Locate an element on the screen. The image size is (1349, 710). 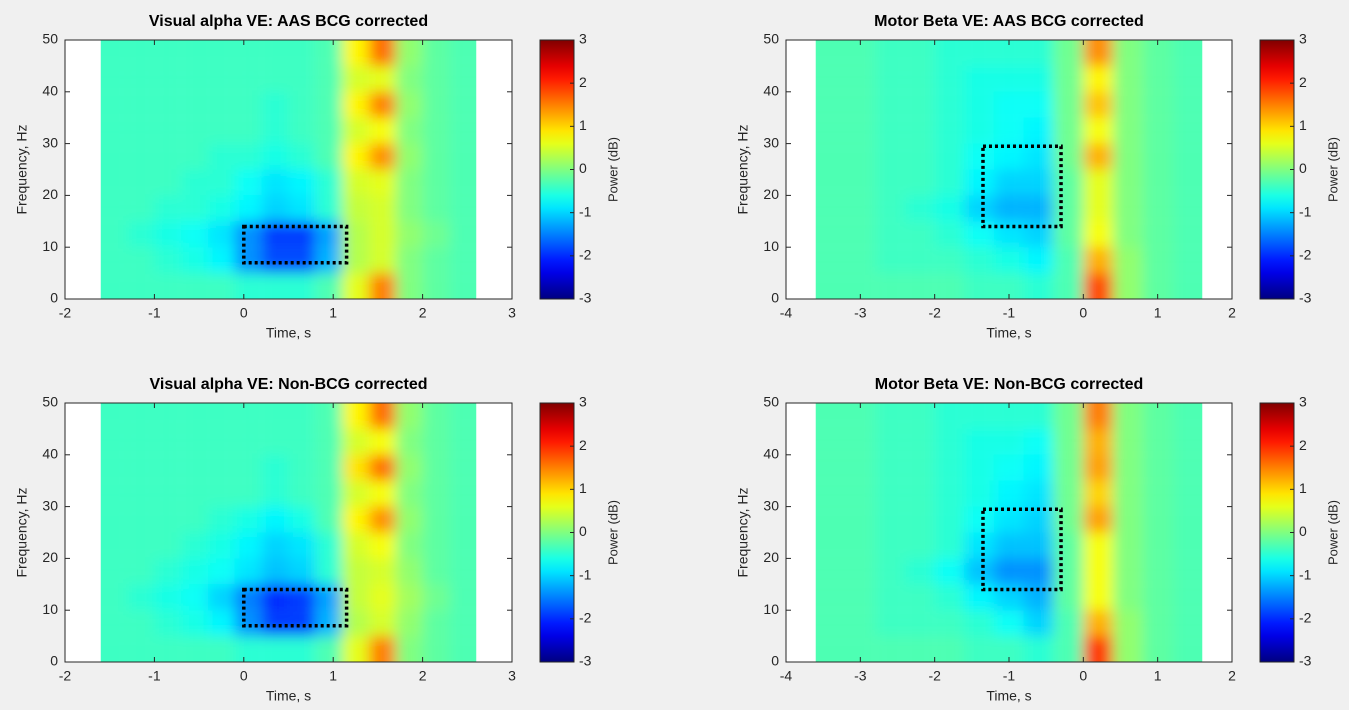
x-tick-label: 2 is located at coordinates (1232, 676).